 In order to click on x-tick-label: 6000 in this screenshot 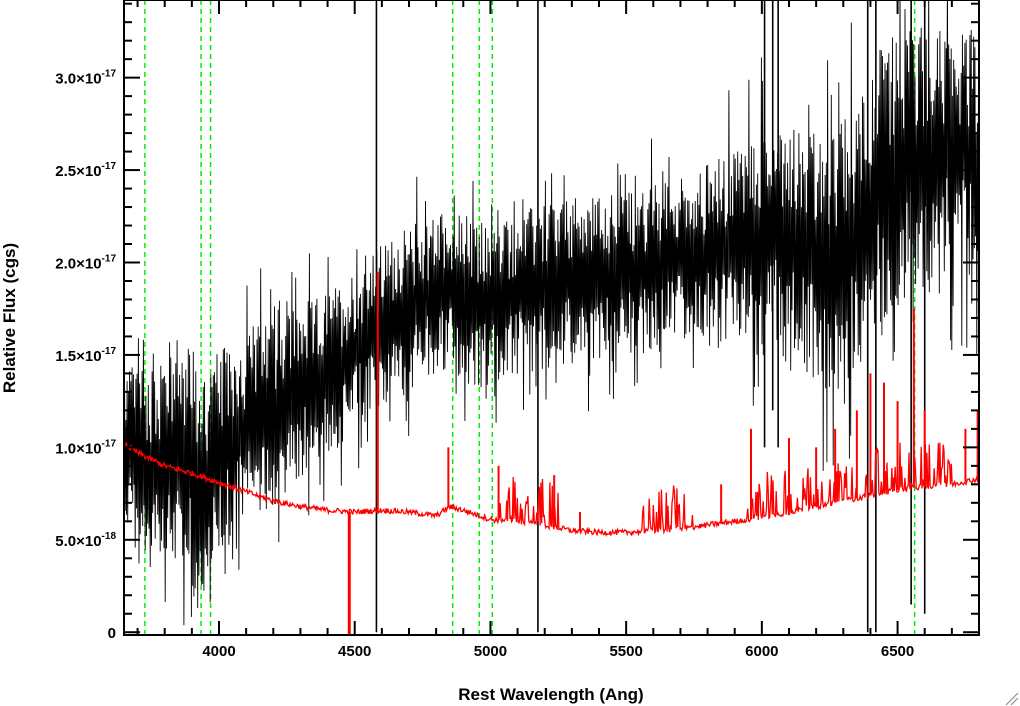, I will do `click(761, 651)`.